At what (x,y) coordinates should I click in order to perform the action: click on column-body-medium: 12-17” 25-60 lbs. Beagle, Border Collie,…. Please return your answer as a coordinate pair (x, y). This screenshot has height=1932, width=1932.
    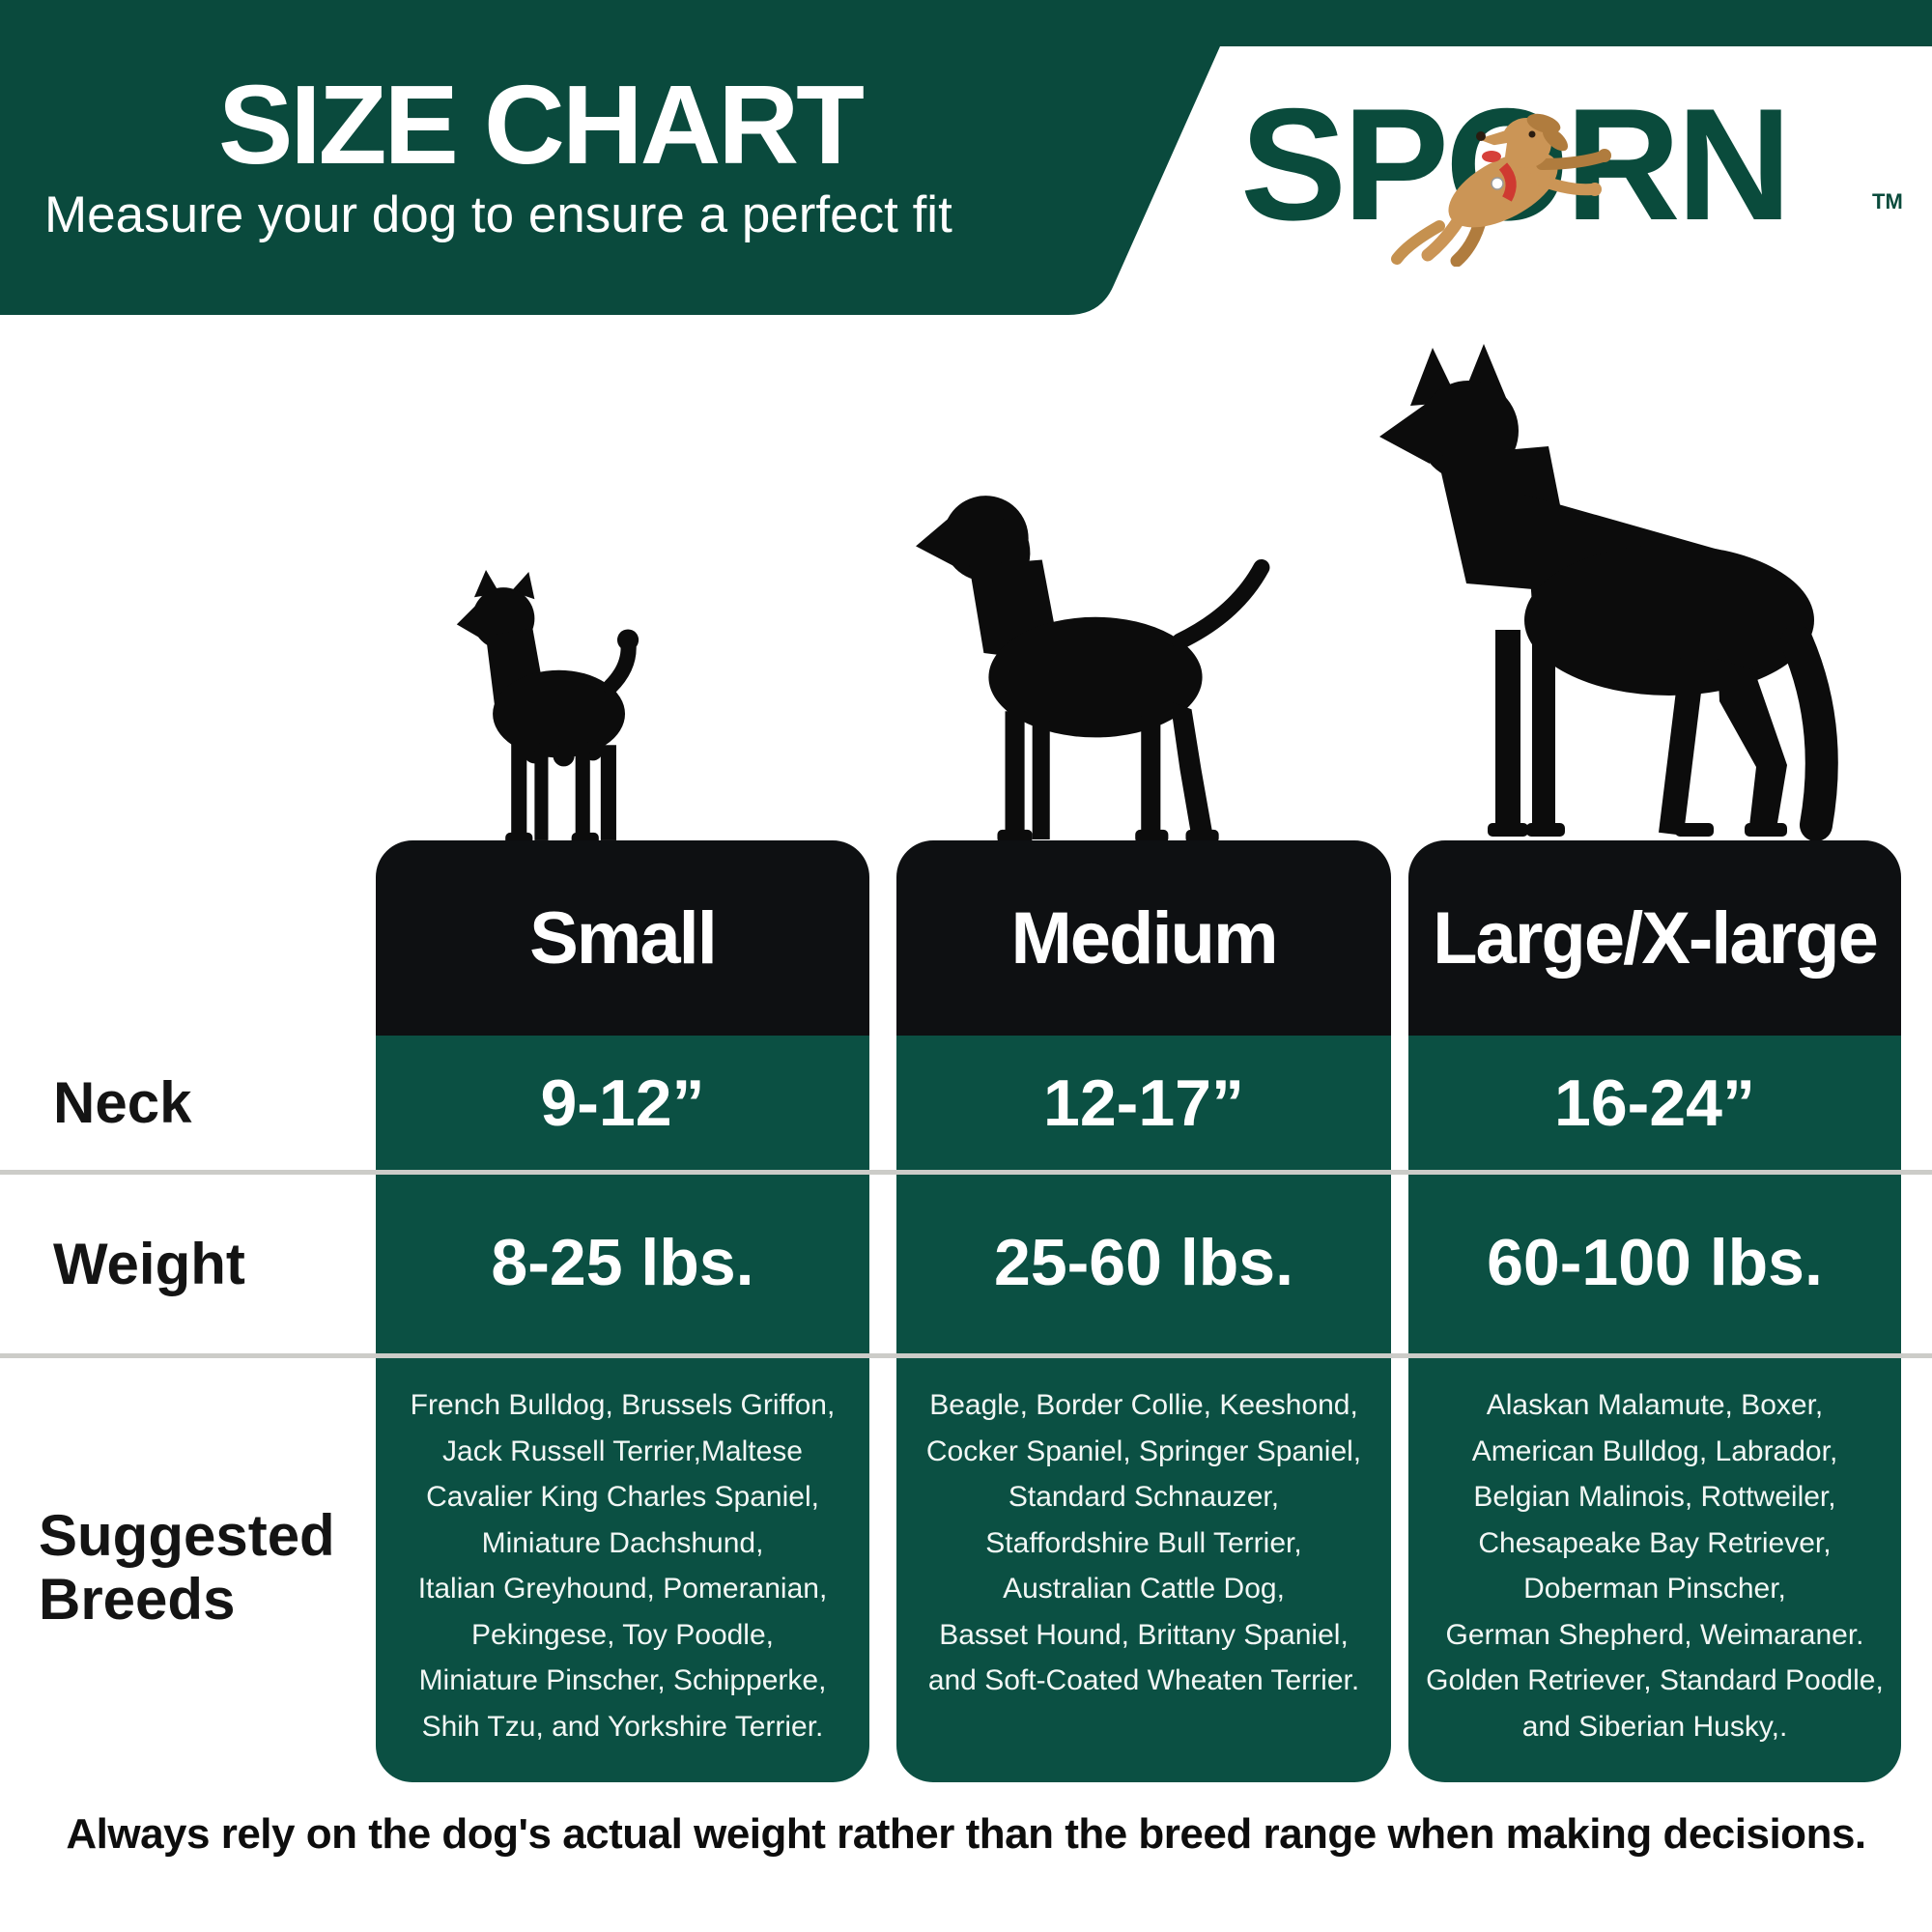
    Looking at the image, I should click on (1143, 1409).